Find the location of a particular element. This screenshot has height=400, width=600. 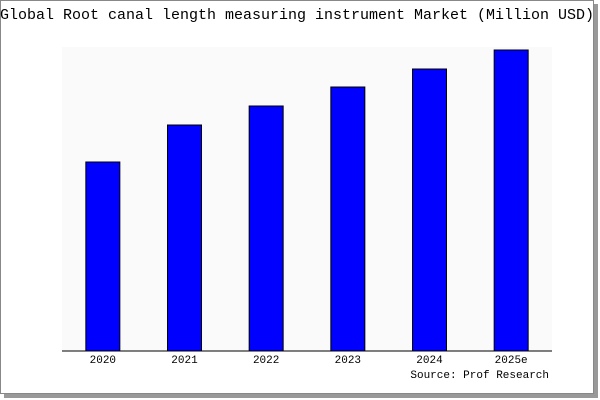

x-tick-label: 2023 is located at coordinates (348, 361).